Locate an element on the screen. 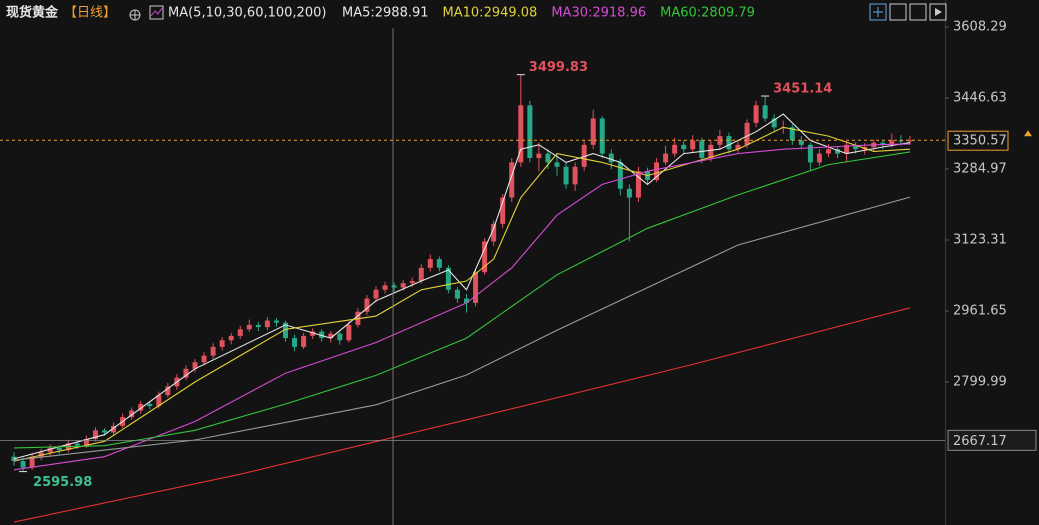  tool-icon is located at coordinates (938, 12).